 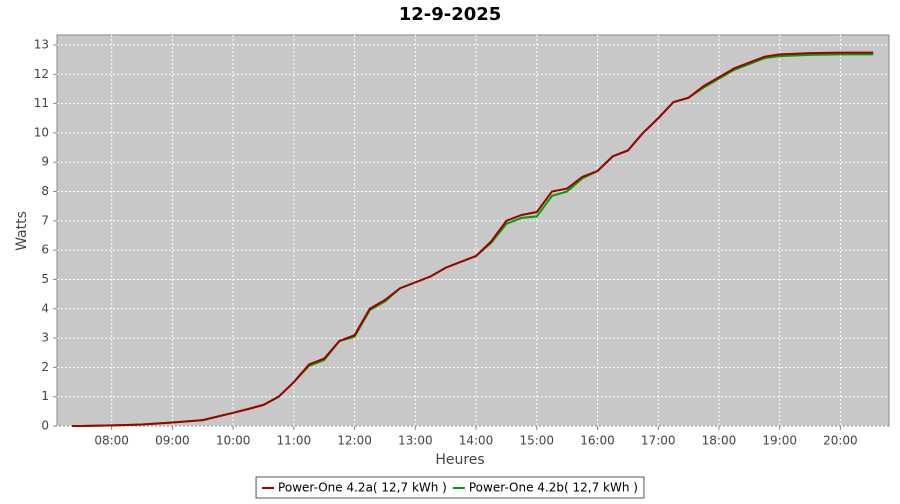 What do you see at coordinates (41, 132) in the screenshot?
I see `y-tick-label: 10` at bounding box center [41, 132].